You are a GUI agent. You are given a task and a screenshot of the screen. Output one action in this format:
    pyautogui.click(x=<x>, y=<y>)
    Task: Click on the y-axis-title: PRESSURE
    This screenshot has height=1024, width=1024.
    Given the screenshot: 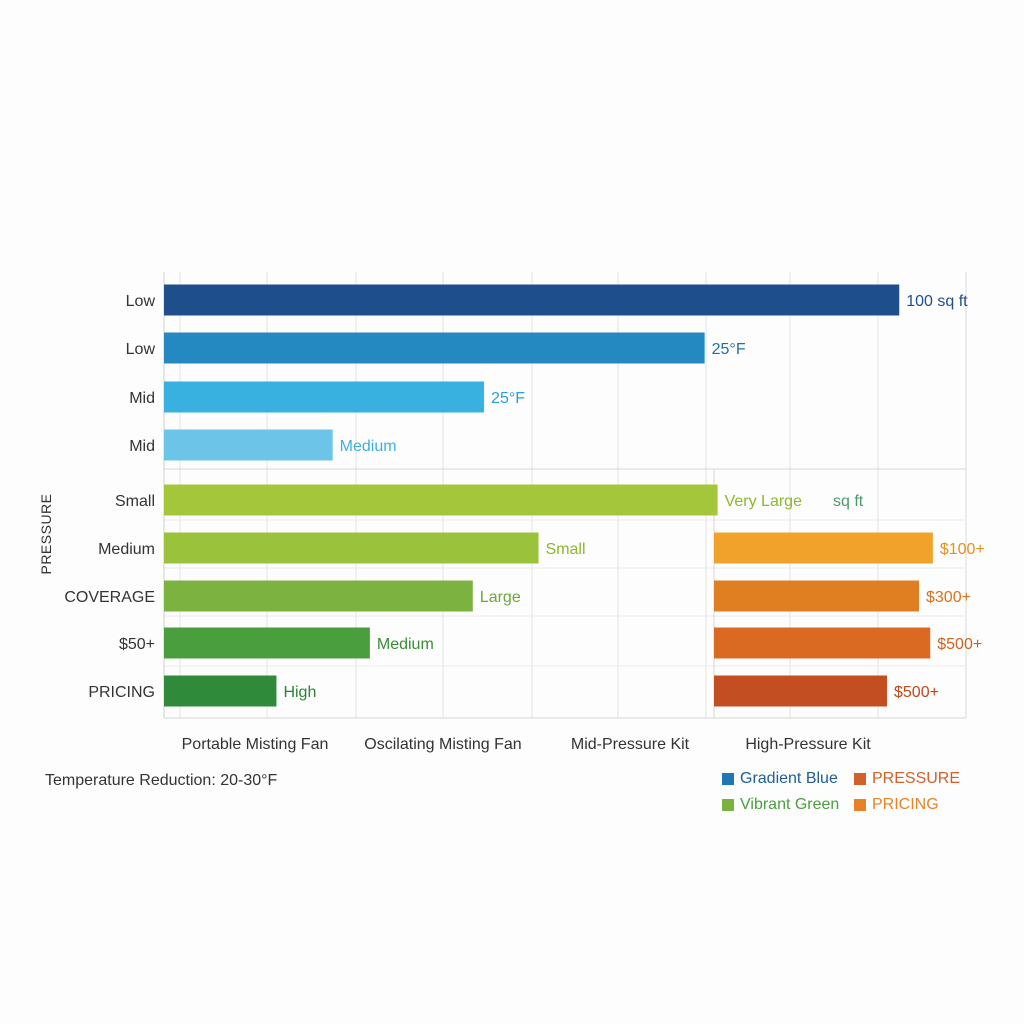 What is the action you would take?
    pyautogui.click(x=46, y=533)
    